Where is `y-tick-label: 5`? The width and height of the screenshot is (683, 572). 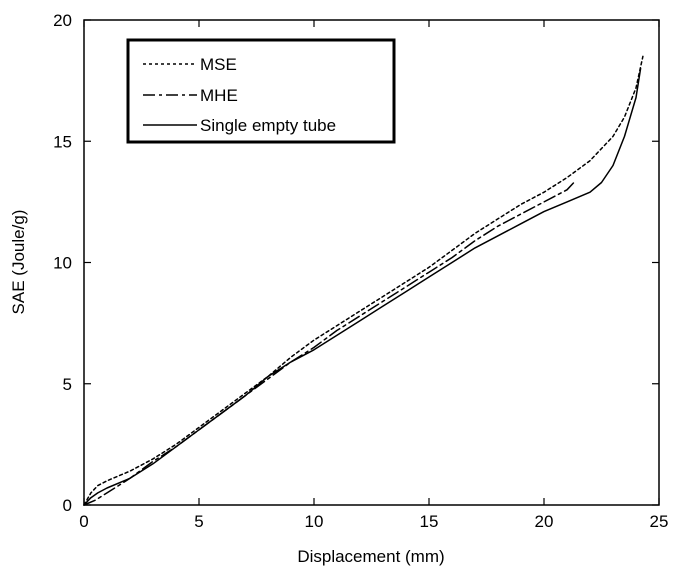
y-tick-label: 5 is located at coordinates (67, 384).